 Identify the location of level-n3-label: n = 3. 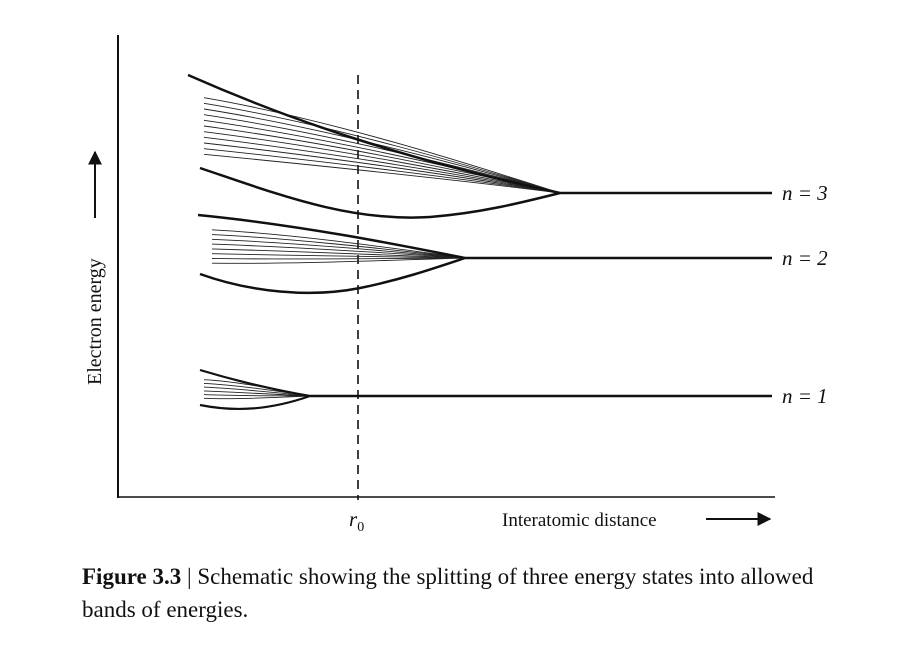
(805, 193).